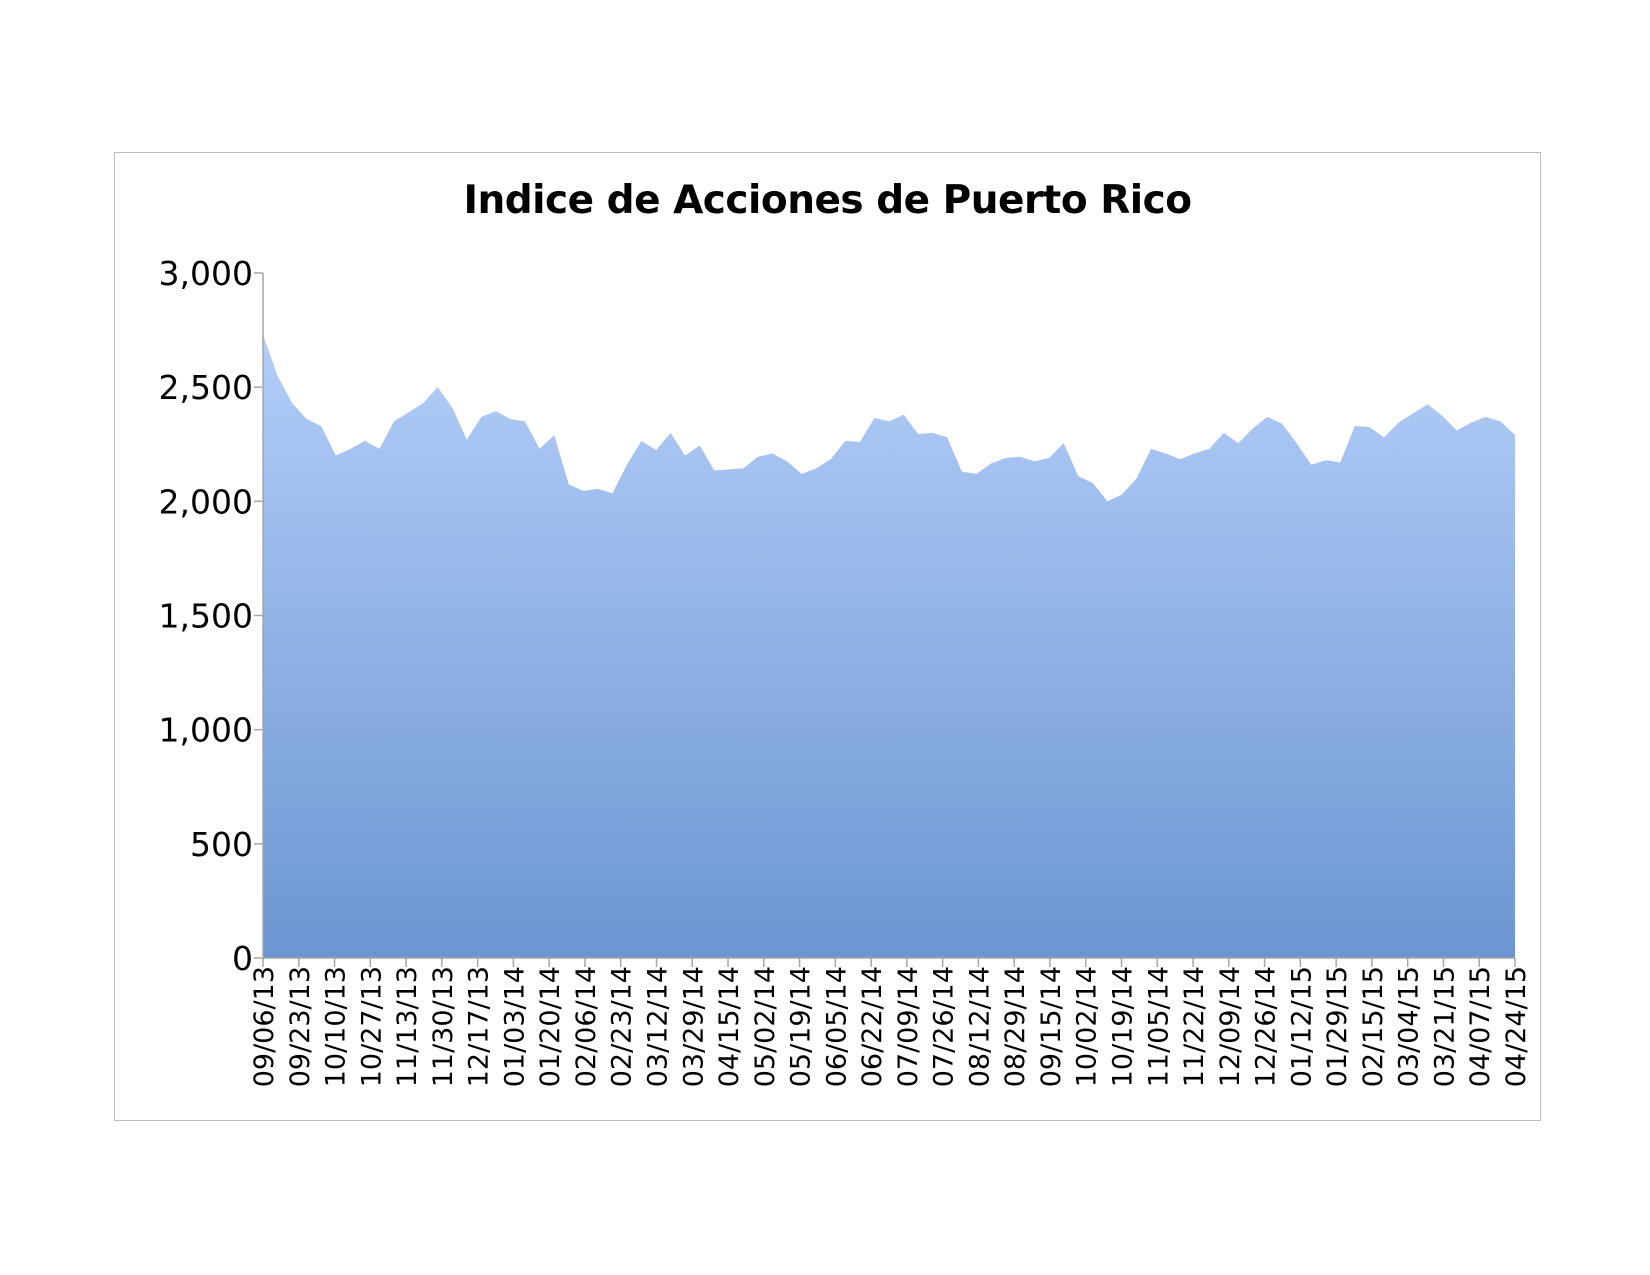 Image resolution: width=1650 pixels, height=1275 pixels. I want to click on y-tick-label: 500, so click(221, 844).